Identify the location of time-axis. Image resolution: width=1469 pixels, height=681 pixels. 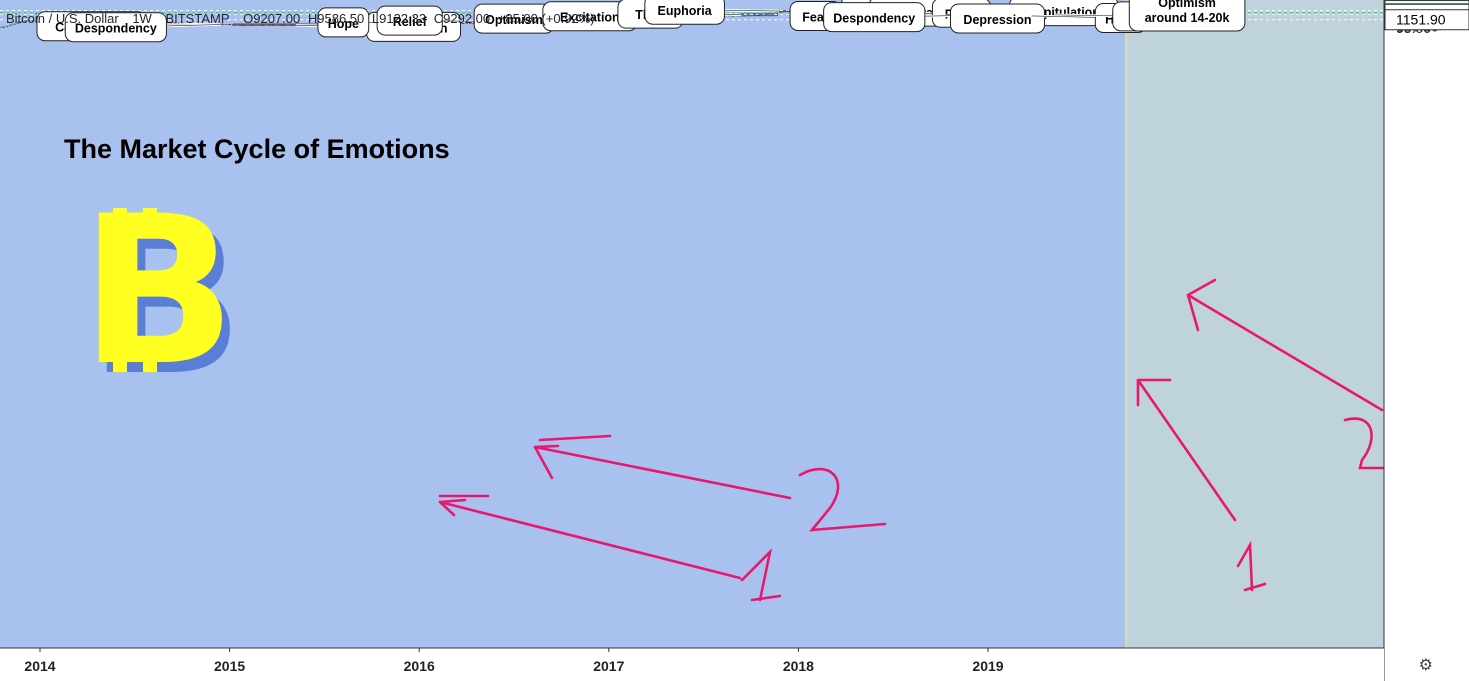
(692, 664).